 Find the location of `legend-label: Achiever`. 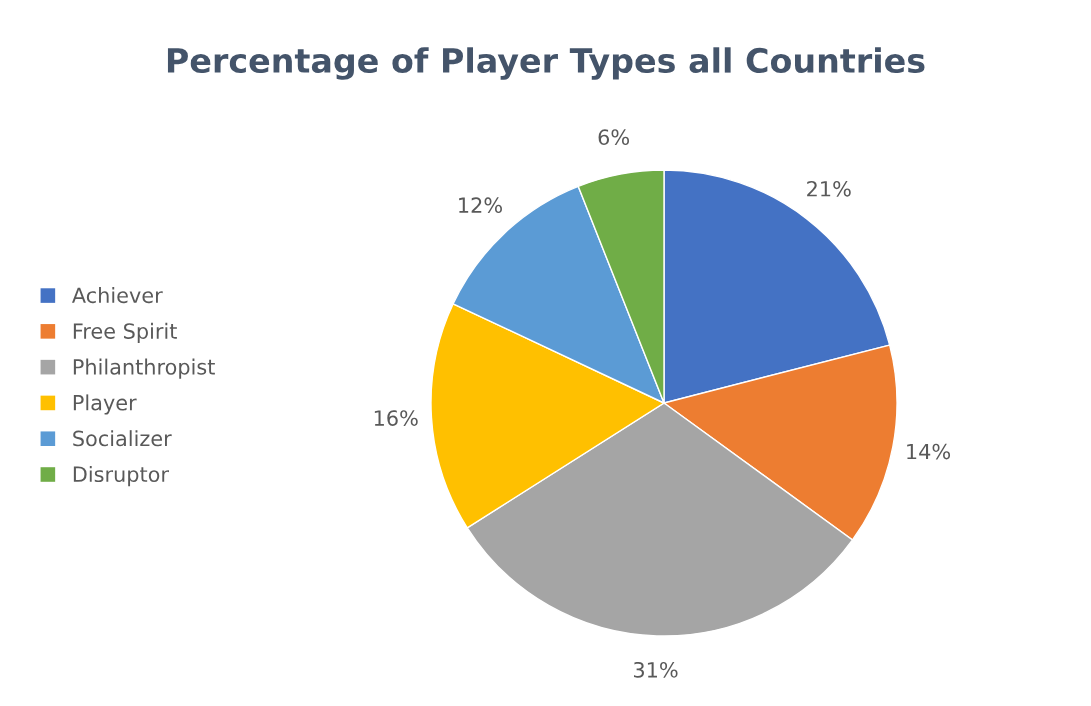

legend-label: Achiever is located at coordinates (117, 295).